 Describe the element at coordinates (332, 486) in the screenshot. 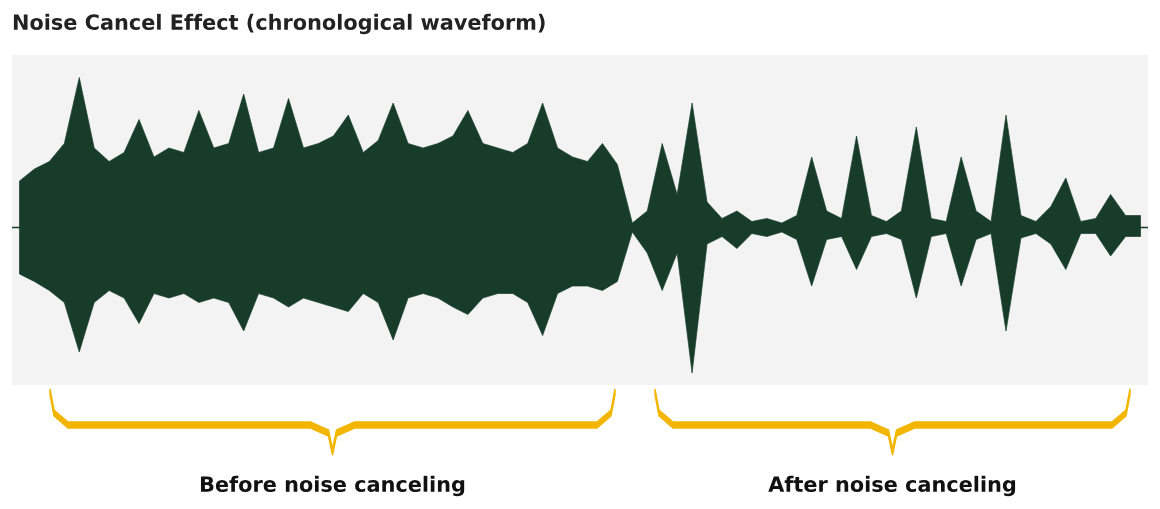

I see `text: Before noise canceling` at that location.